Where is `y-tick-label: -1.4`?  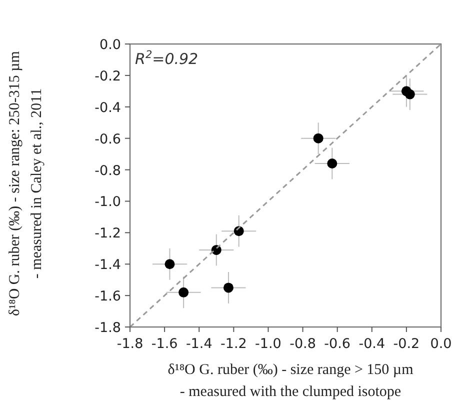
y-tick-label: -1.4 is located at coordinates (107, 265).